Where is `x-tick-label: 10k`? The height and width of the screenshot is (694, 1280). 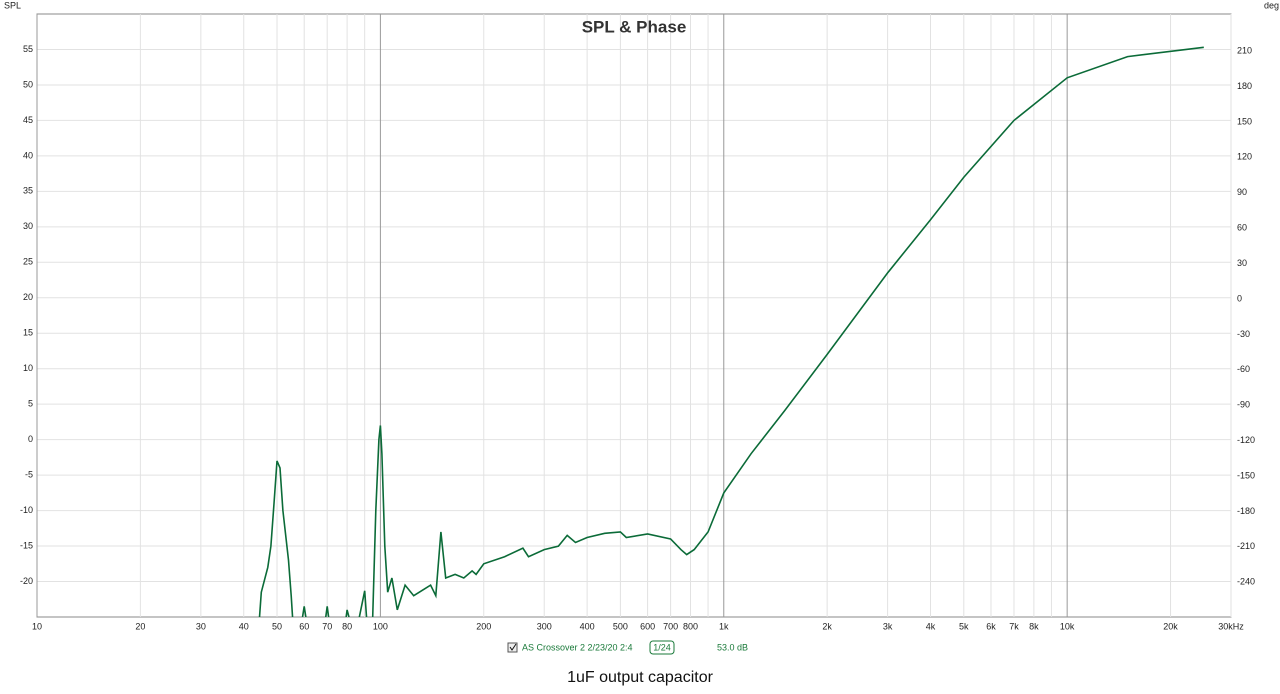
x-tick-label: 10k is located at coordinates (1067, 626).